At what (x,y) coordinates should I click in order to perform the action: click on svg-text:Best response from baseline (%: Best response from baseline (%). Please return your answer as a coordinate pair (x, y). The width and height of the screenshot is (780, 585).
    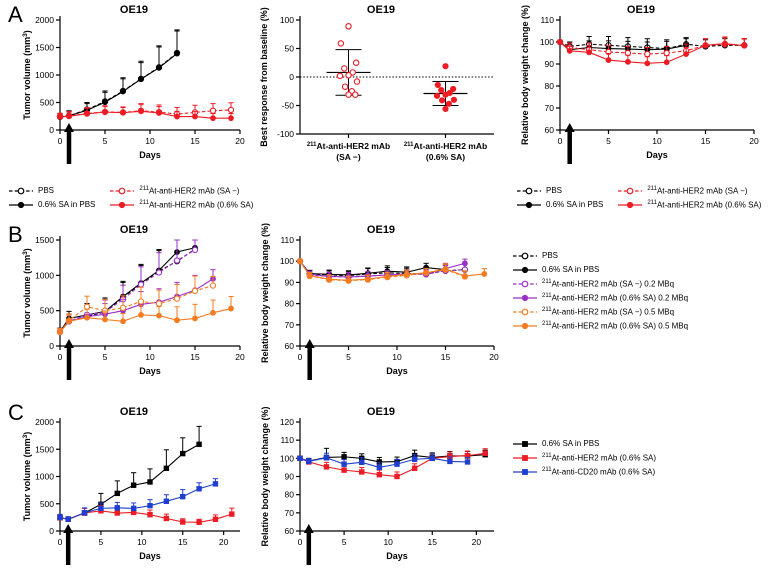
    Looking at the image, I should click on (264, 77).